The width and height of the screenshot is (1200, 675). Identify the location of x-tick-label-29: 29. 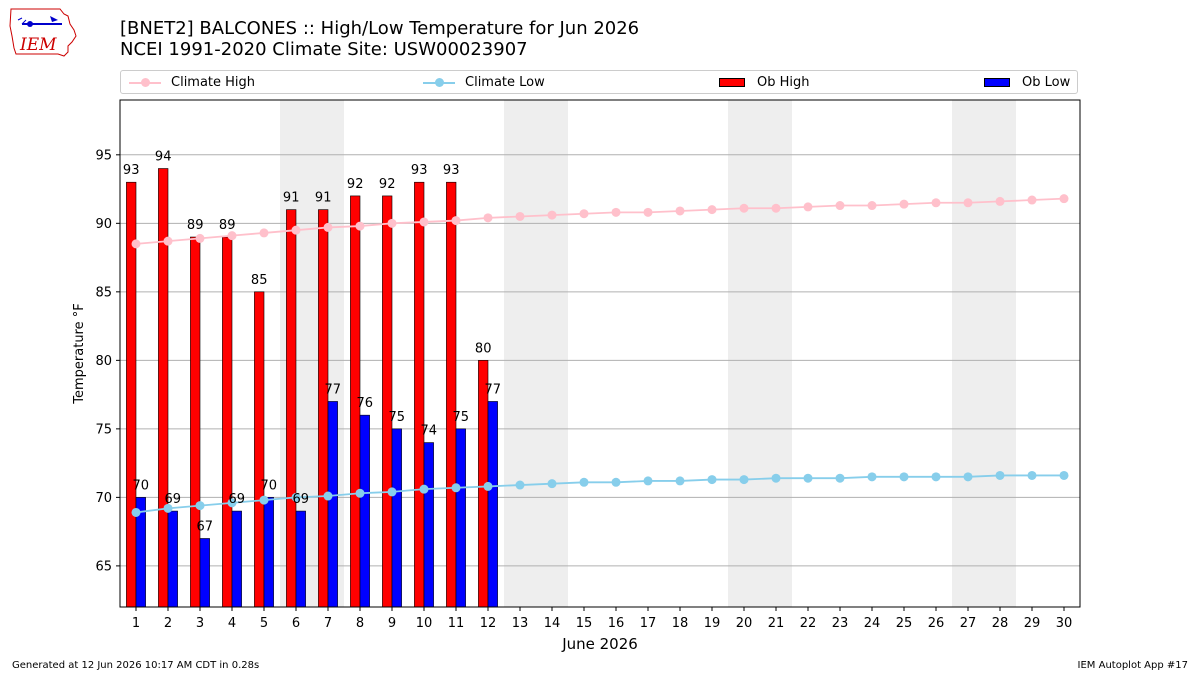
(1032, 623).